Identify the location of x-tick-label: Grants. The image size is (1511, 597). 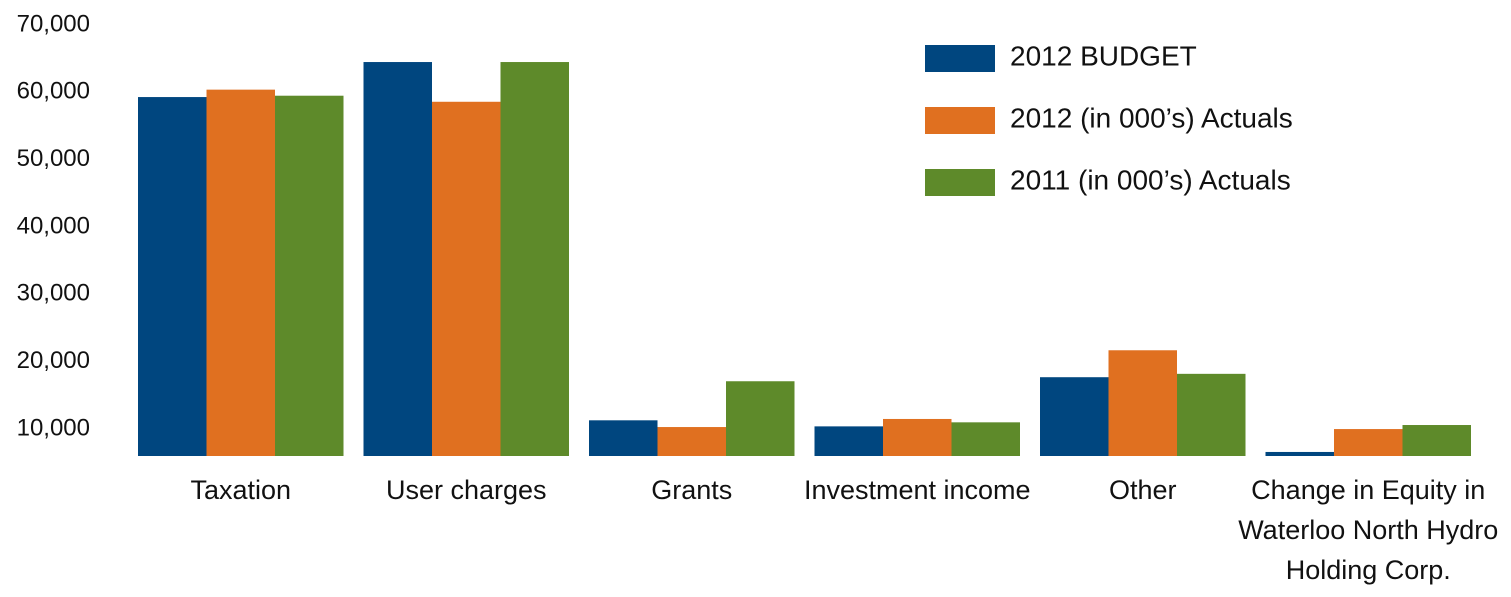
(692, 490).